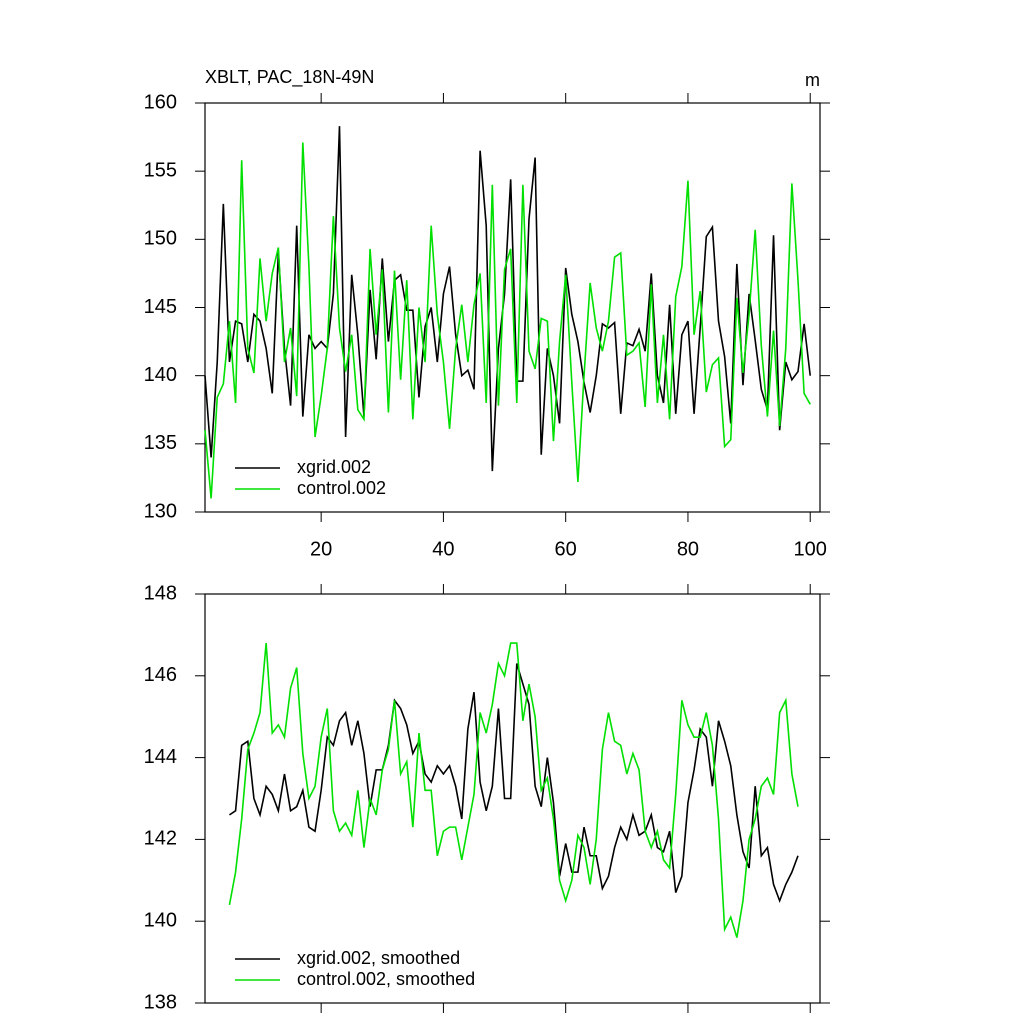  Describe the element at coordinates (160, 443) in the screenshot. I see `y-tick-label: 135` at that location.